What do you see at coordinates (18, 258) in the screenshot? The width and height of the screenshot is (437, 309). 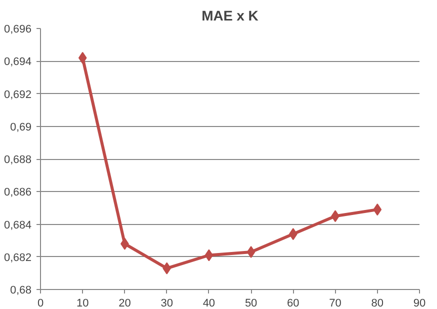 I see `y-tick-label: 0,682` at bounding box center [18, 258].